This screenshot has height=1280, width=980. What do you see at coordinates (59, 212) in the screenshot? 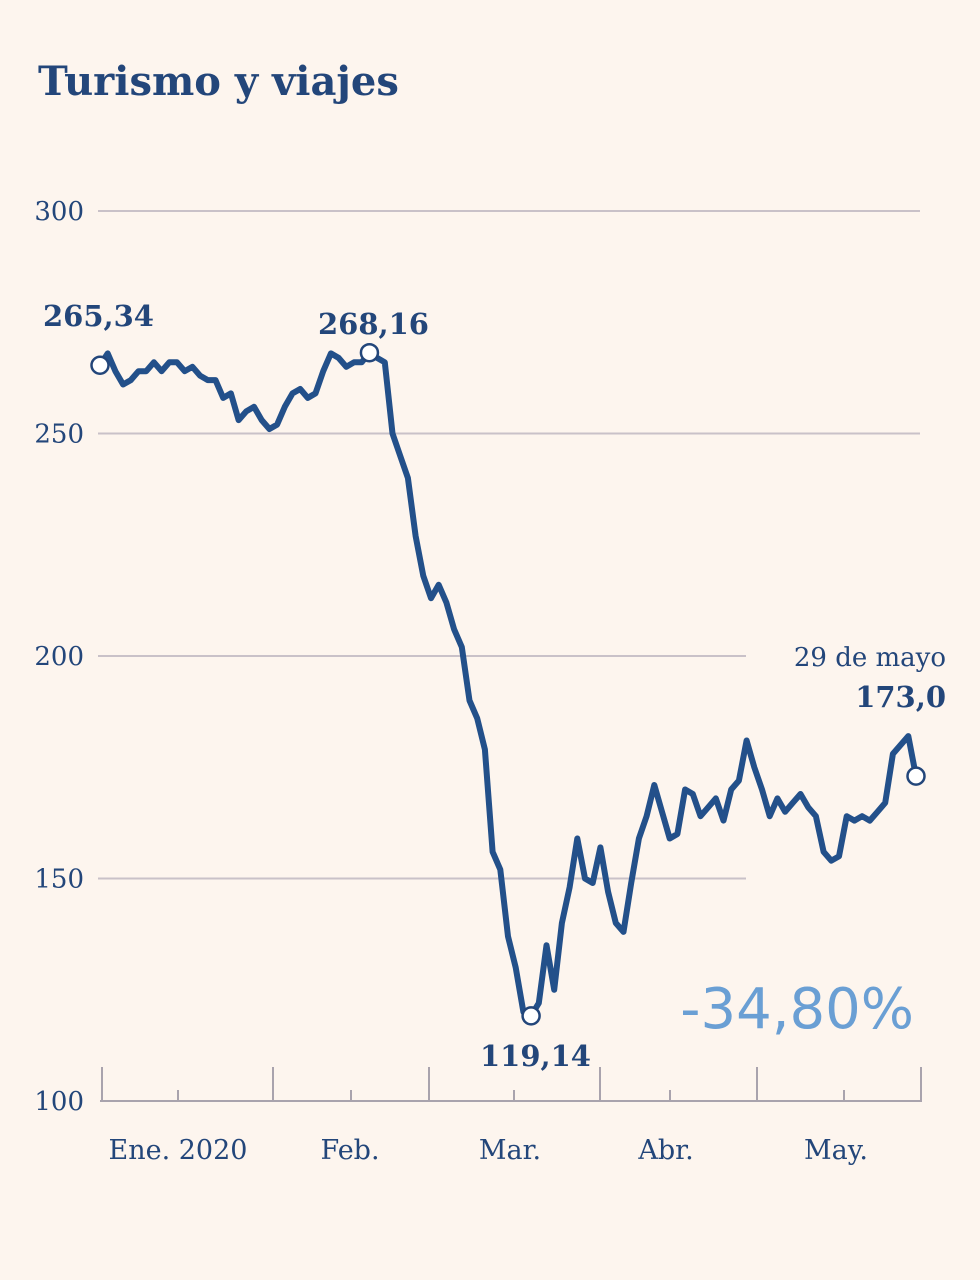
I see `y-tick-label-300: 300` at bounding box center [59, 212].